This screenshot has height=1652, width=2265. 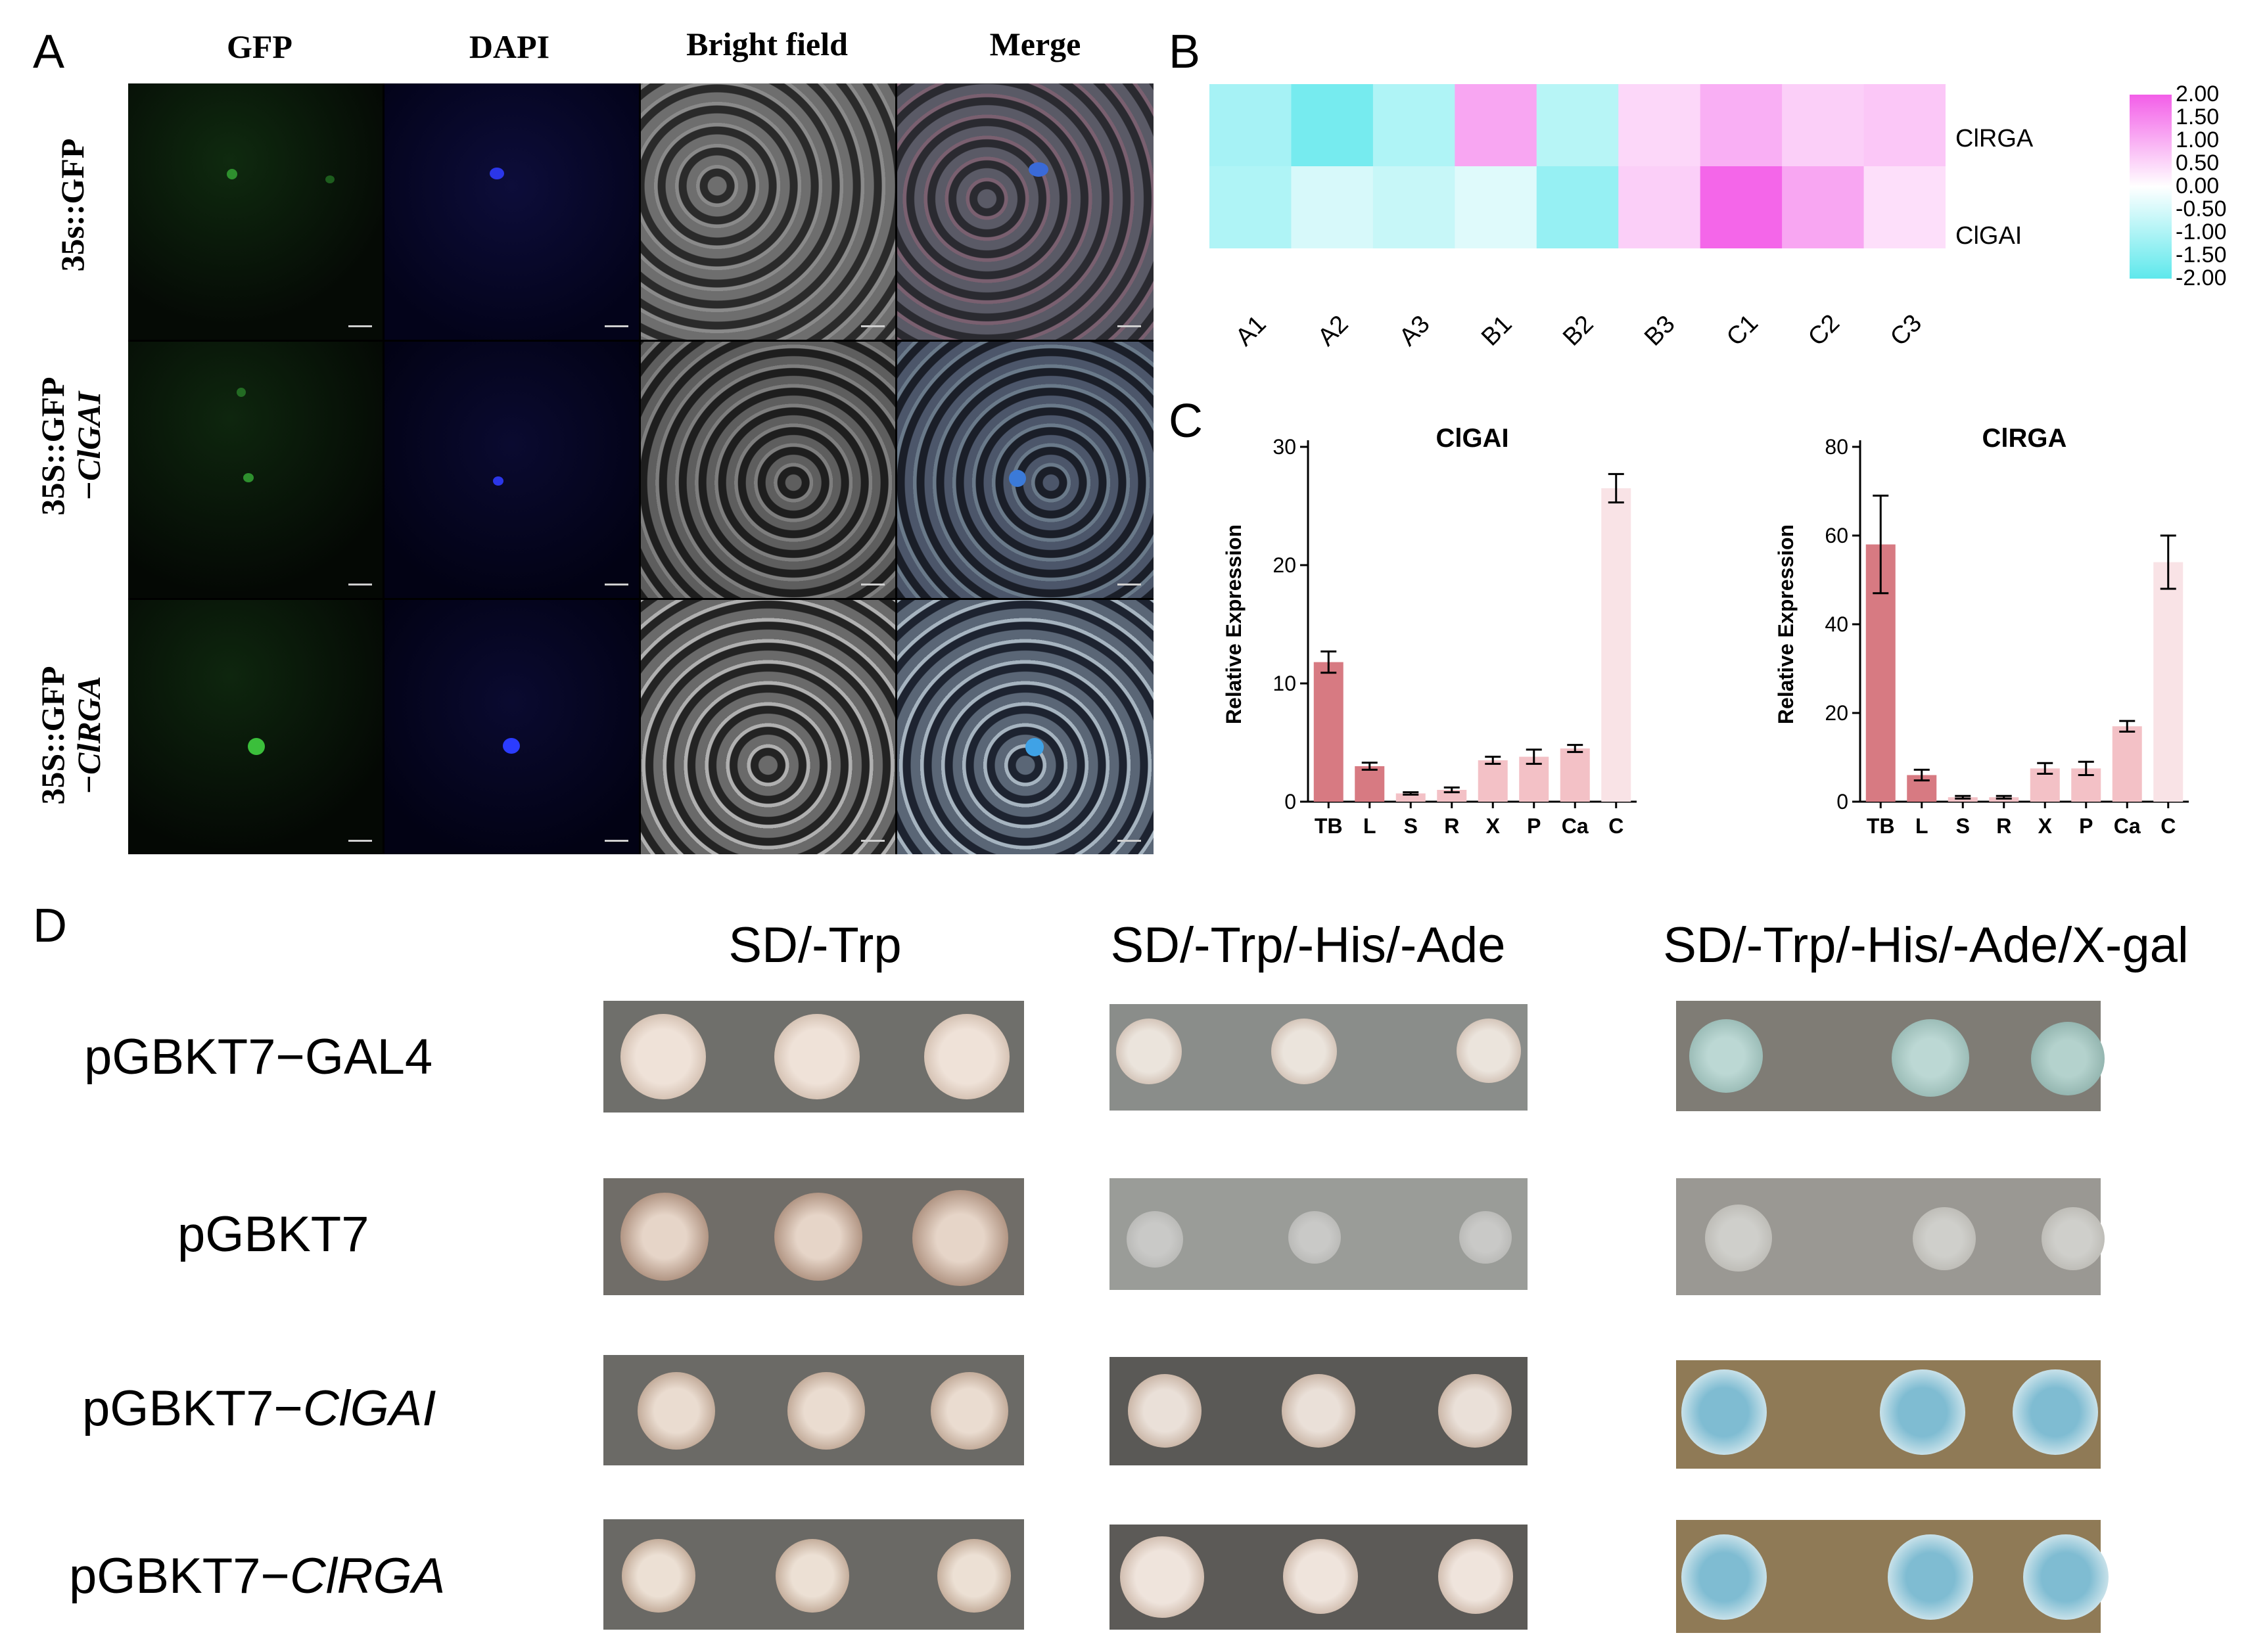 What do you see at coordinates (88, 735) in the screenshot?
I see `row-label-line2: −ClRGA` at bounding box center [88, 735].